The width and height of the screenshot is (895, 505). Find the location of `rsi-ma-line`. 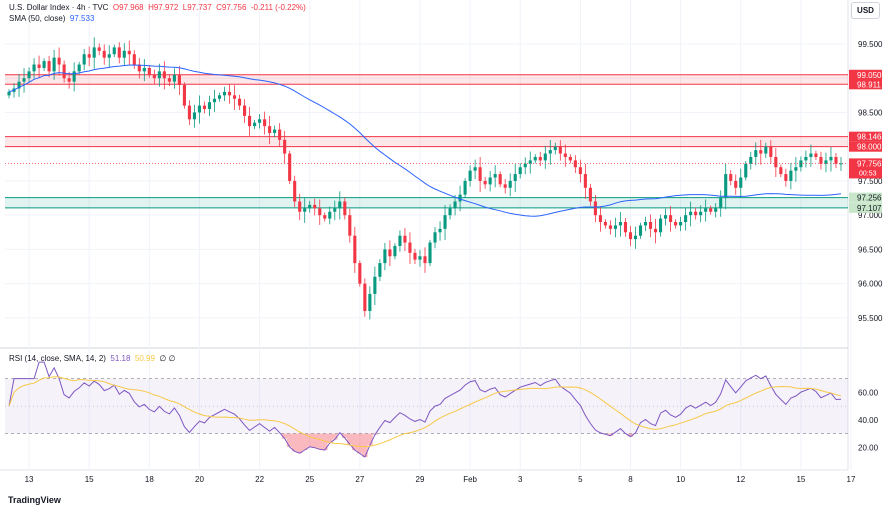

rsi-ma-line is located at coordinates (425, 412).